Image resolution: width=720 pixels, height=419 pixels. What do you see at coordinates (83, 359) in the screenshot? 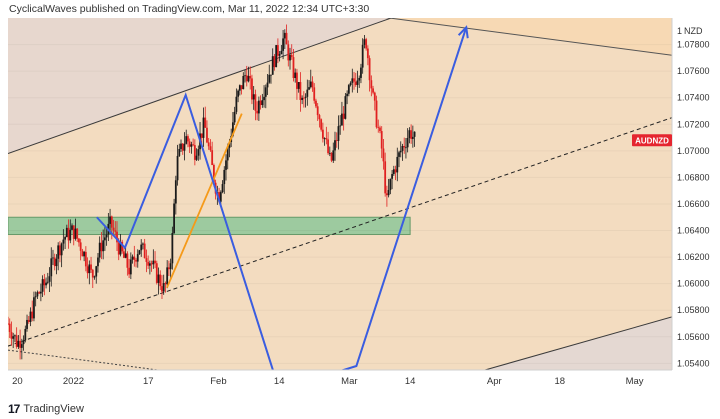
I see `bottom-dotted-line` at bounding box center [83, 359].